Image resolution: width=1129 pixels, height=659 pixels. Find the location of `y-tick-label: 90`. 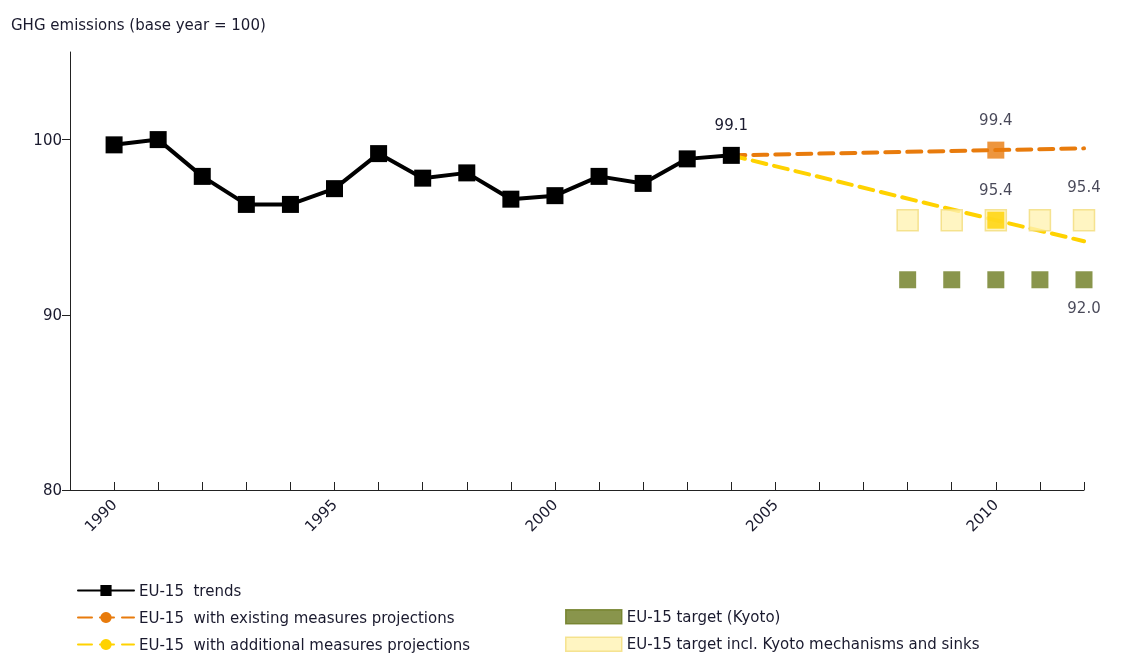

y-tick-label: 90 is located at coordinates (52, 314).